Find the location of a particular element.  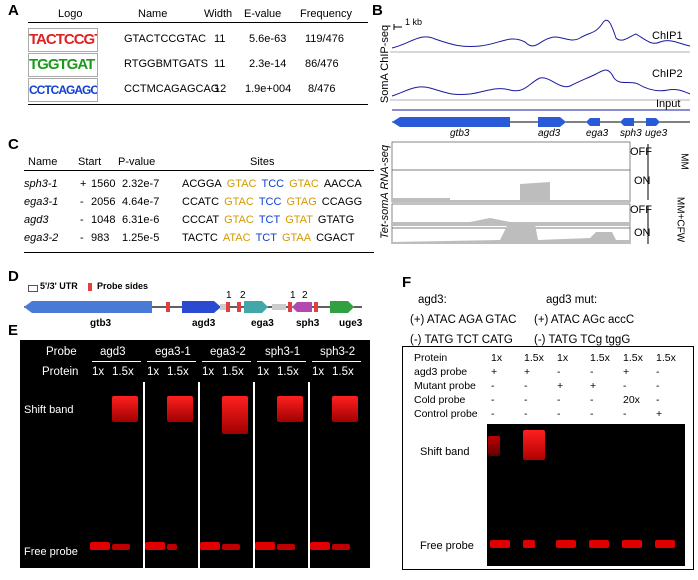

rna-mm-on is located at coordinates (511, 192).